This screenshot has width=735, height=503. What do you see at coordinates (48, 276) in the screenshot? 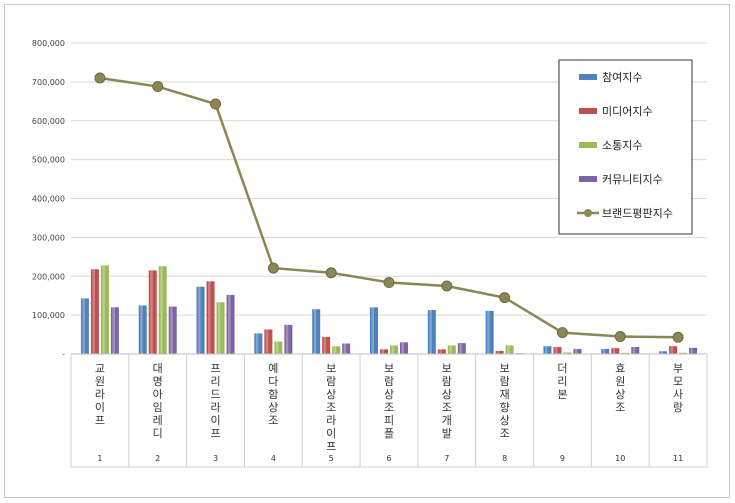
I see `y-tick-label: 200,000` at bounding box center [48, 276].